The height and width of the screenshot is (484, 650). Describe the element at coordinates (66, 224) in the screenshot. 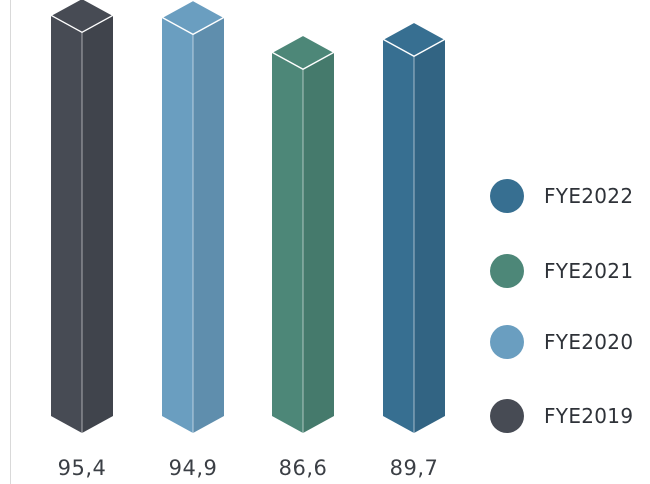

I see `bar-fye2019-left-face` at that location.